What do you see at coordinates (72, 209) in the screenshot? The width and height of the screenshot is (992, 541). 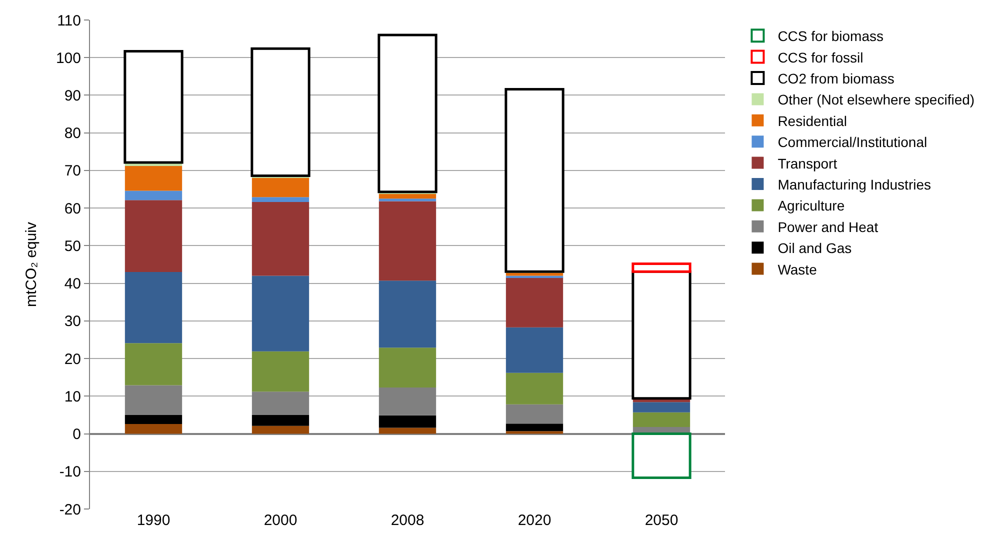 I see `y-tick-label: 60` at bounding box center [72, 209].